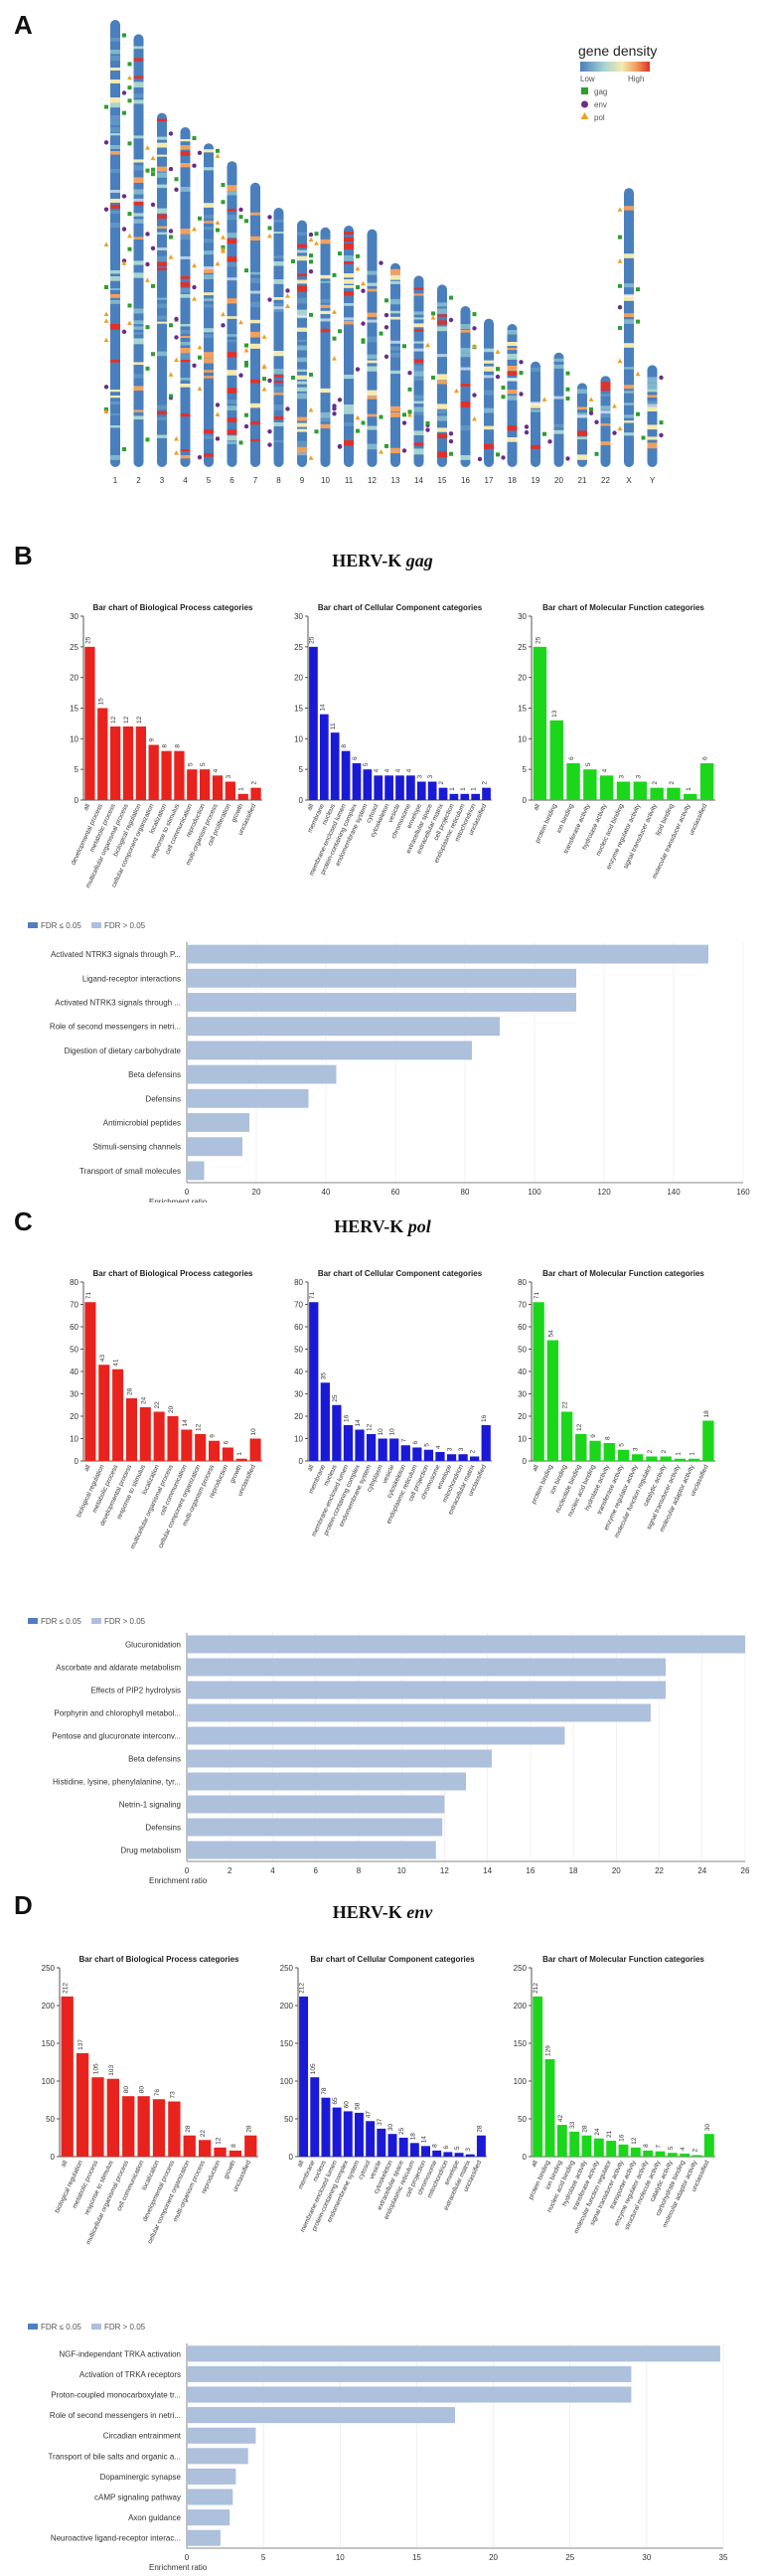  I want to click on data-label: 8, so click(165, 746).